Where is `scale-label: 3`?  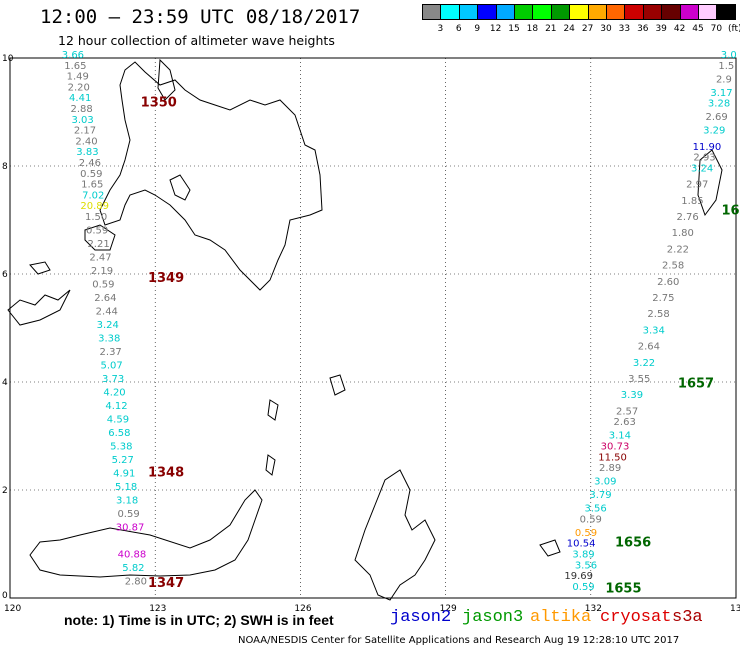
scale-label: 3 is located at coordinates (440, 29).